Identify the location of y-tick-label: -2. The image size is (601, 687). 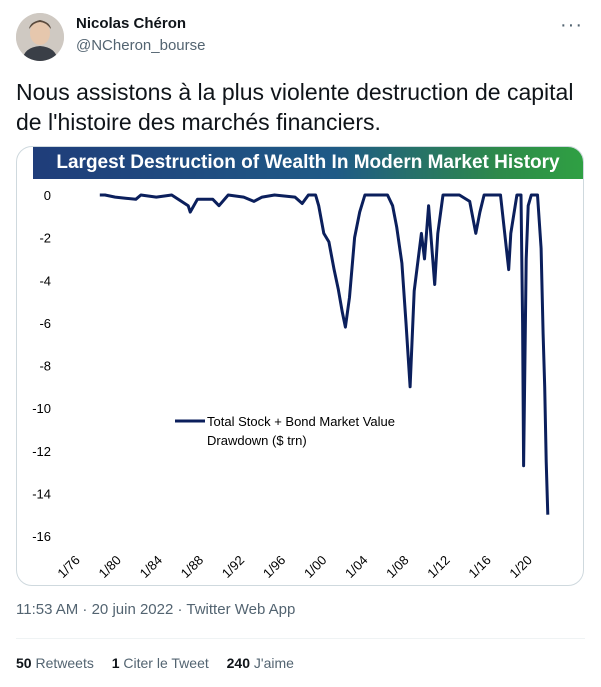
(45, 238).